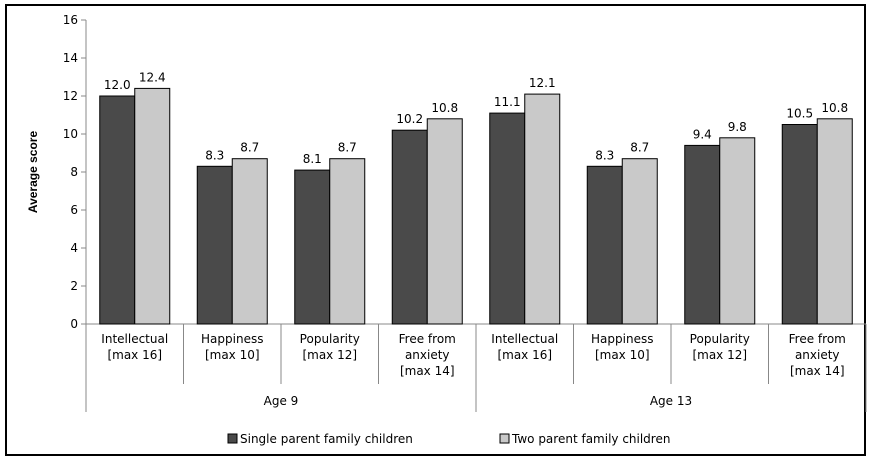 Image resolution: width=873 pixels, height=462 pixels. Describe the element at coordinates (702, 134) in the screenshot. I see `data-label: 9.4` at that location.